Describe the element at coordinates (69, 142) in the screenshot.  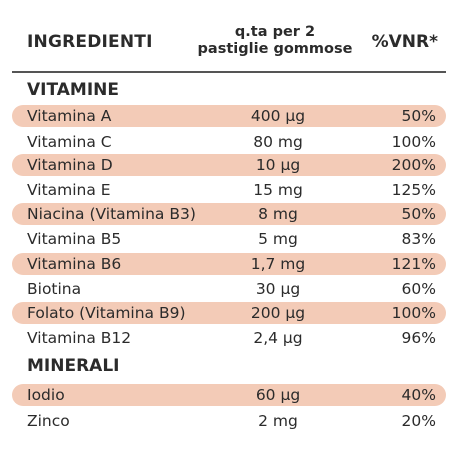
I see `ingredient-name: Vitamina C` at that location.